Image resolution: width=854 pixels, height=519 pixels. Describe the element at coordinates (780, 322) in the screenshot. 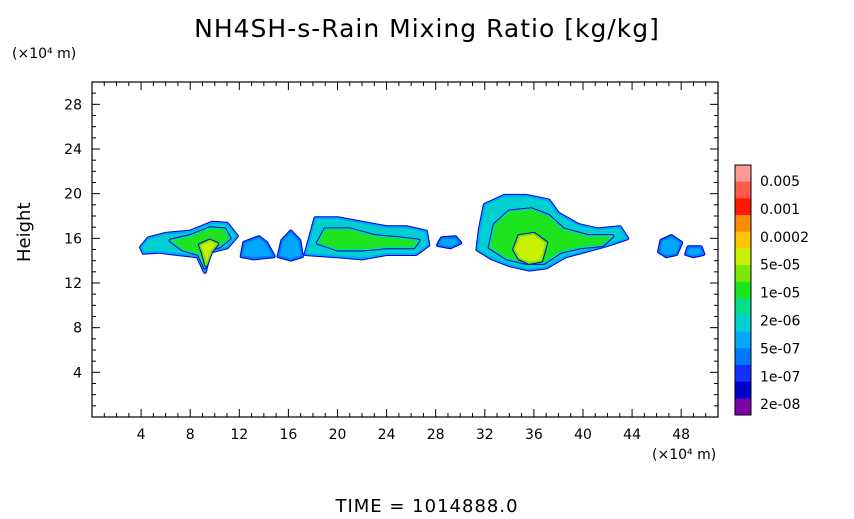

I see `colorbar-label: 2e-06` at that location.